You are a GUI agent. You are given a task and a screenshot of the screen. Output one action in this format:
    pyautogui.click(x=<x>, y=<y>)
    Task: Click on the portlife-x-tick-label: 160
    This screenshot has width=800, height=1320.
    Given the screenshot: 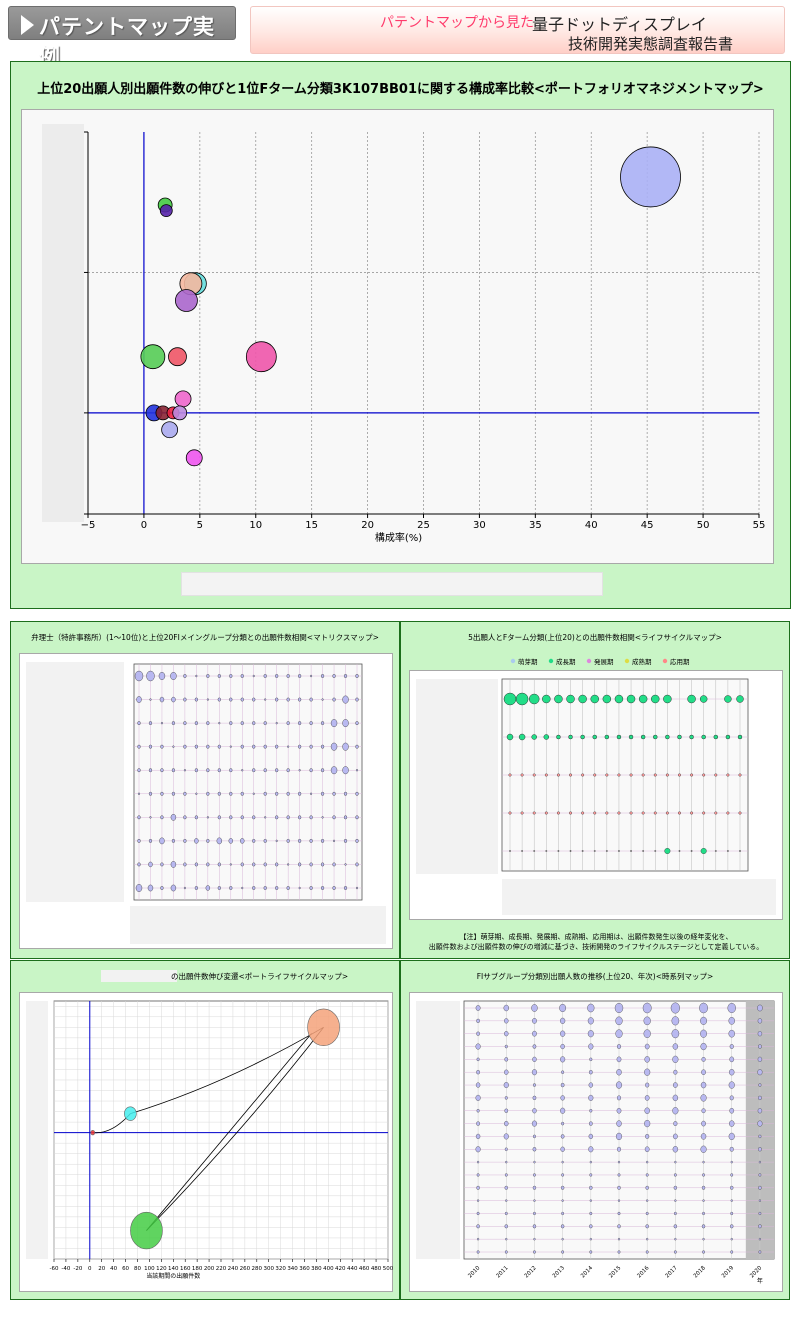 What is the action you would take?
    pyautogui.click(x=185, y=1269)
    